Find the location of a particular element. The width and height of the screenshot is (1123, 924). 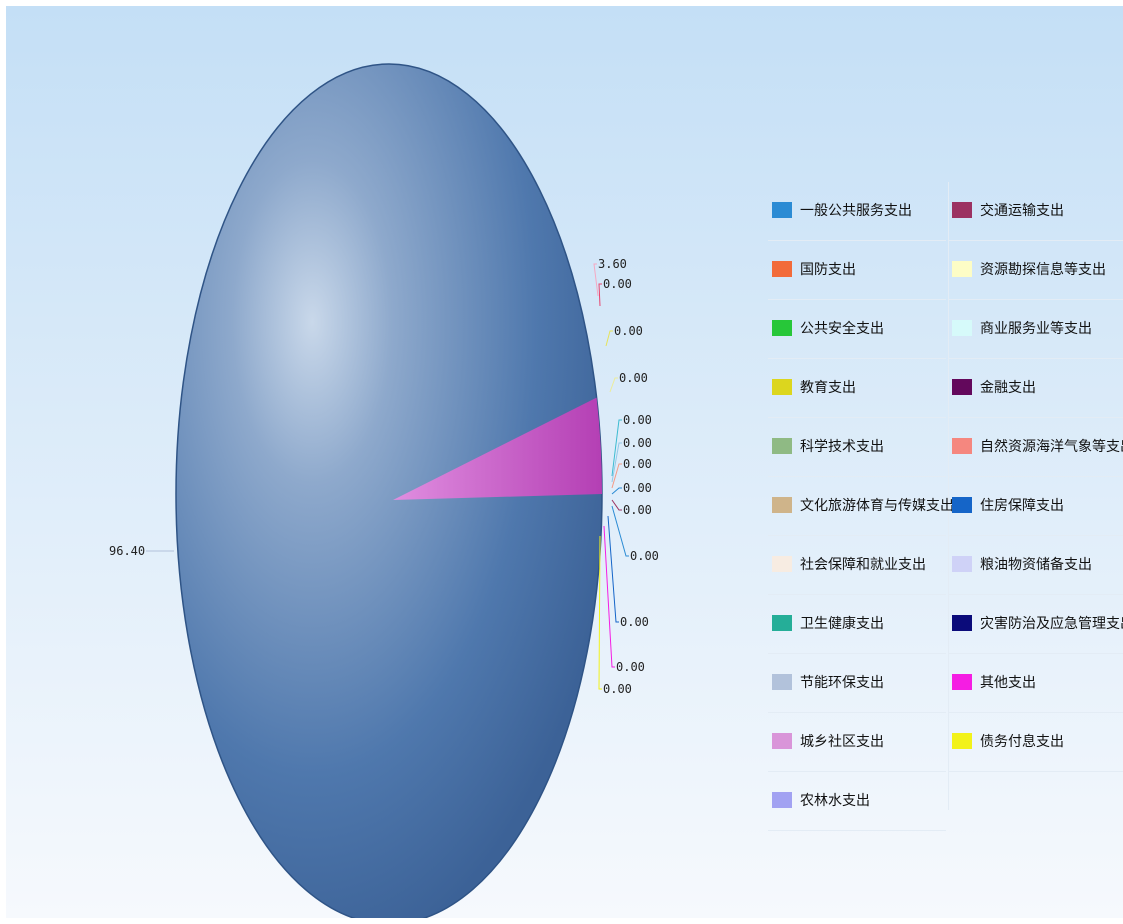

legend-label: 公共安全支出 is located at coordinates (842, 329).